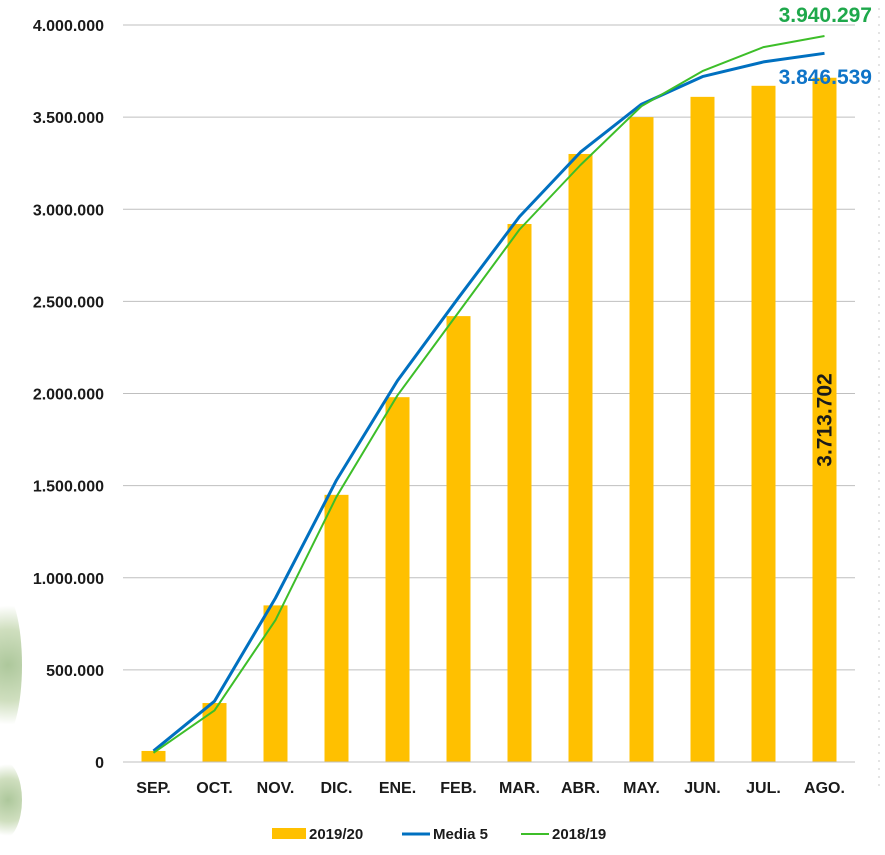 The width and height of the screenshot is (885, 855). What do you see at coordinates (68, 302) in the screenshot?
I see `y-tick-label: 2.500.000` at bounding box center [68, 302].